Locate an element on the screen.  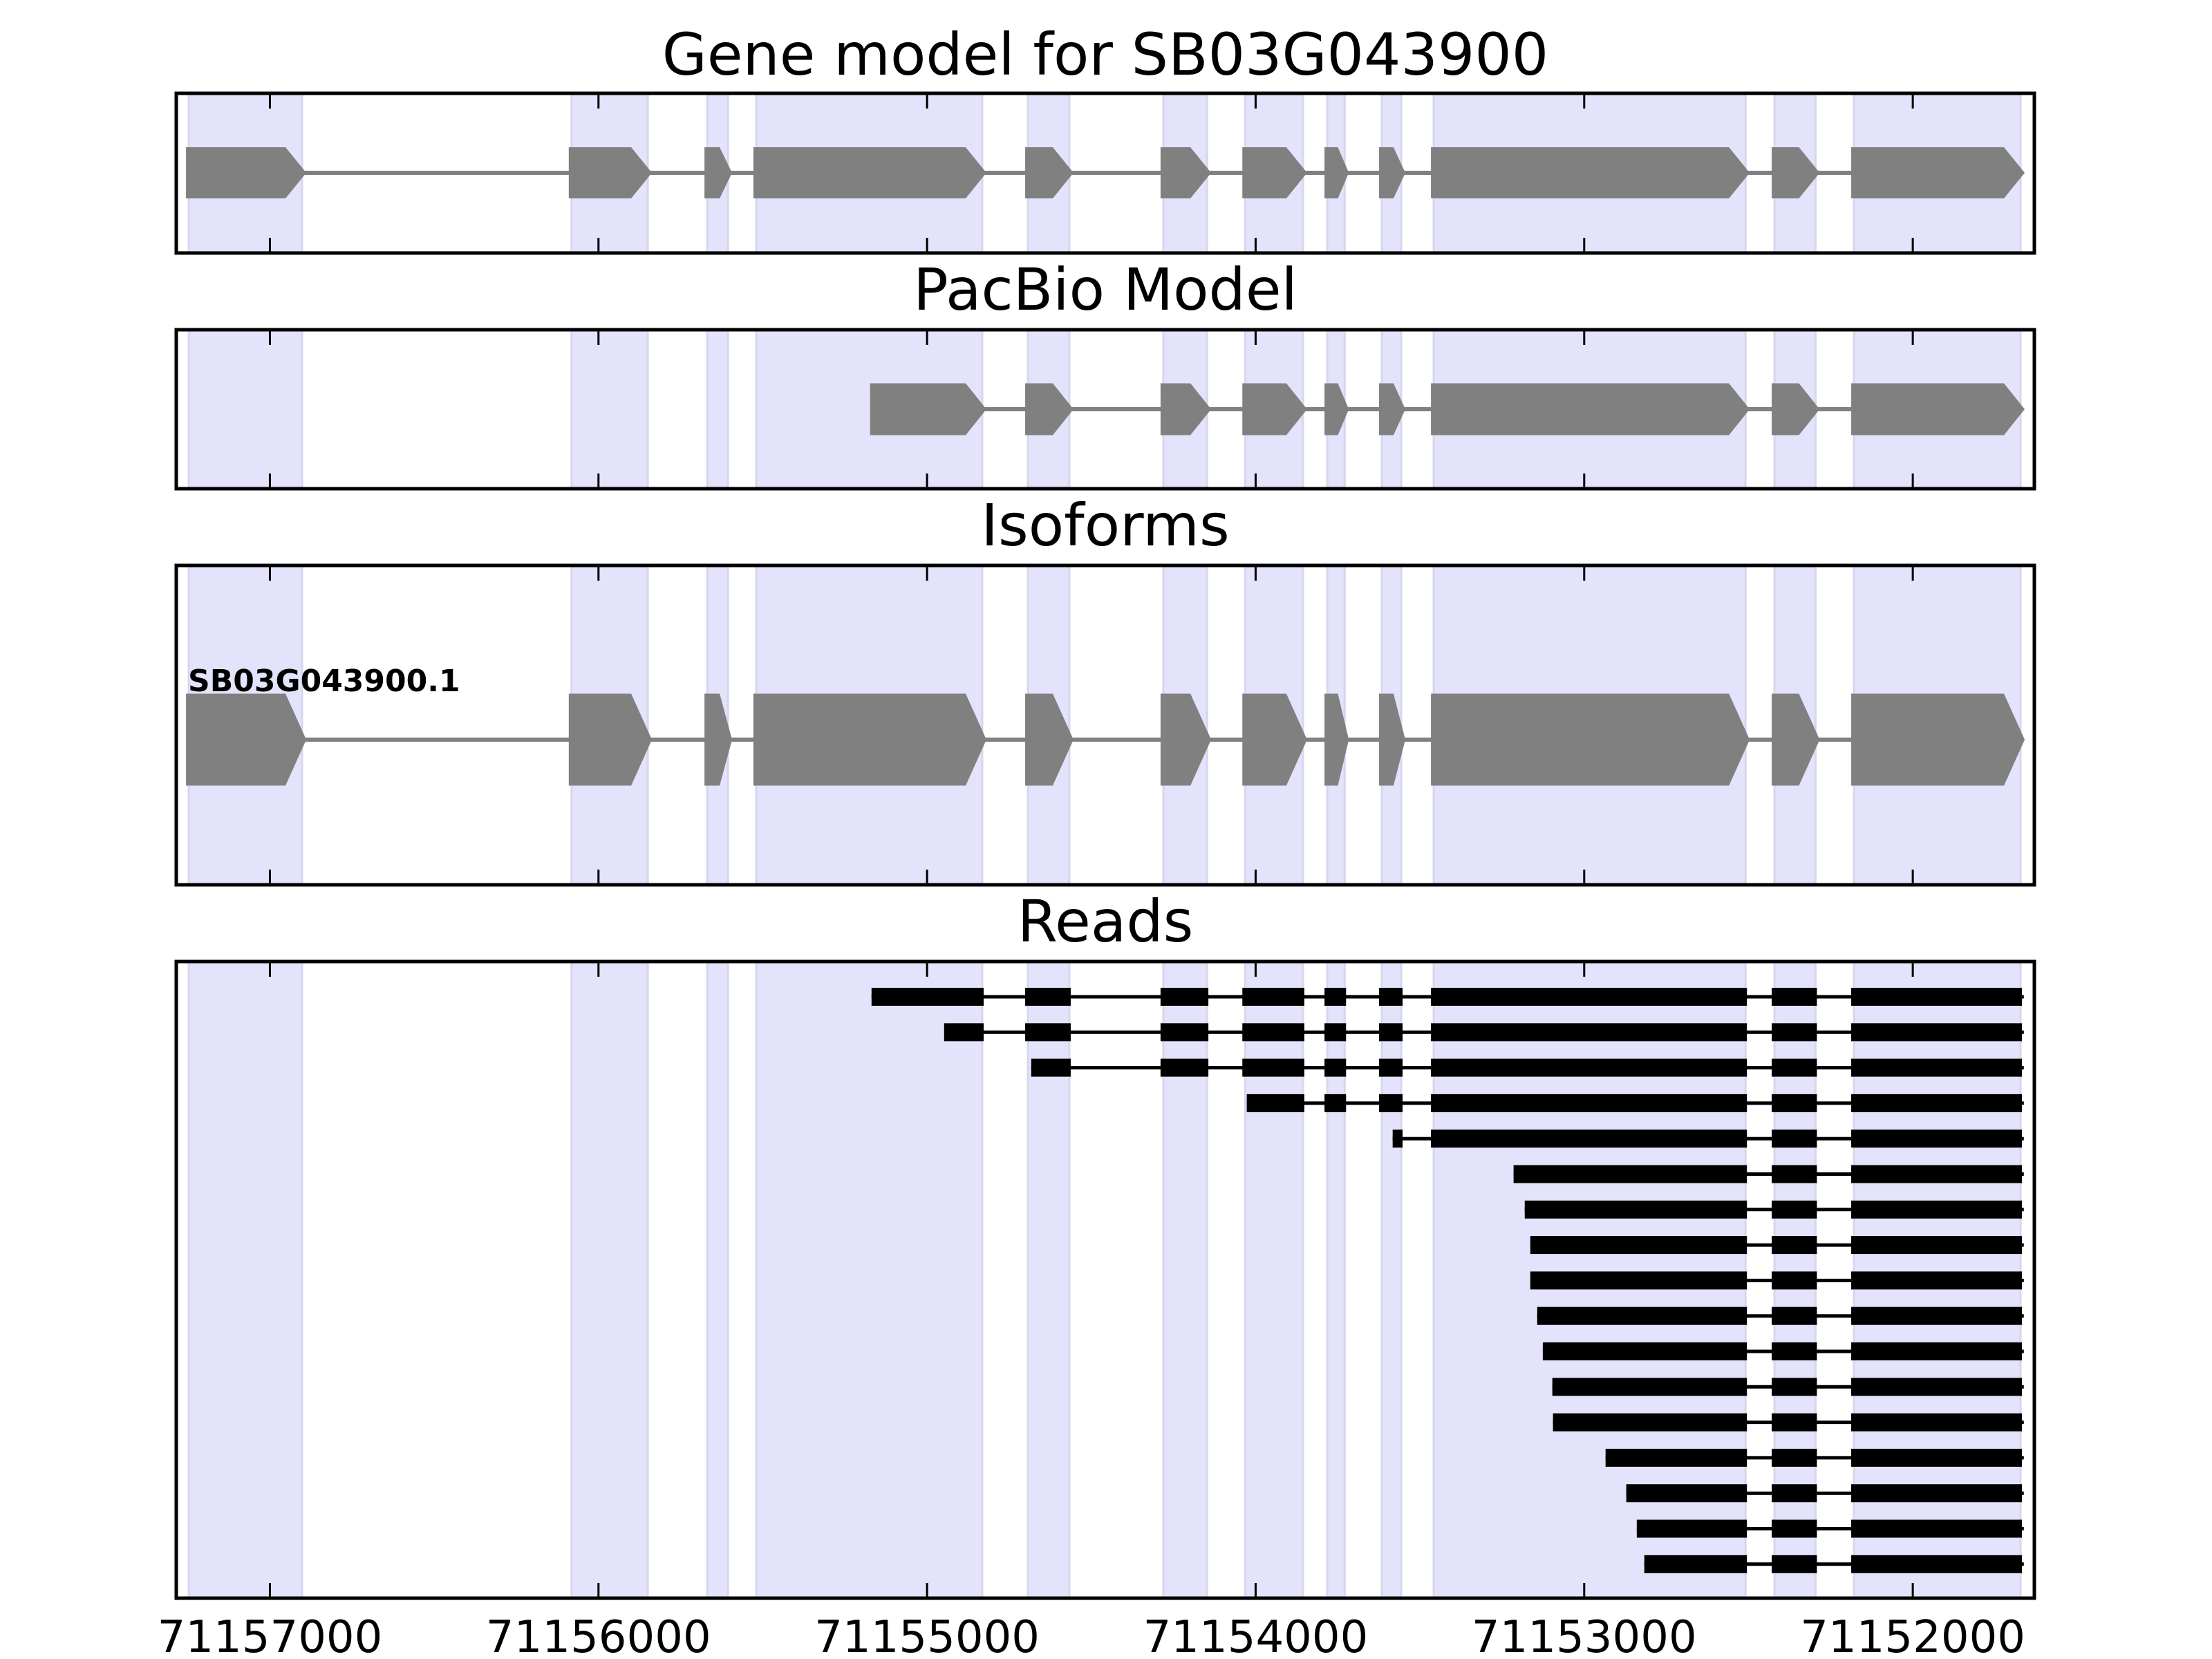
panel-frame is located at coordinates (1105, 173).